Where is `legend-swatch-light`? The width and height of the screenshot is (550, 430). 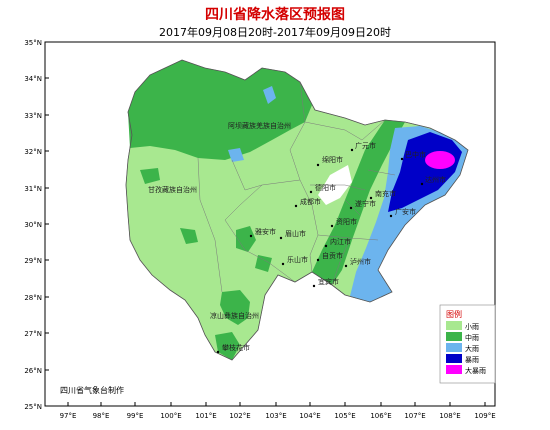 legend-swatch-light is located at coordinates (454, 325).